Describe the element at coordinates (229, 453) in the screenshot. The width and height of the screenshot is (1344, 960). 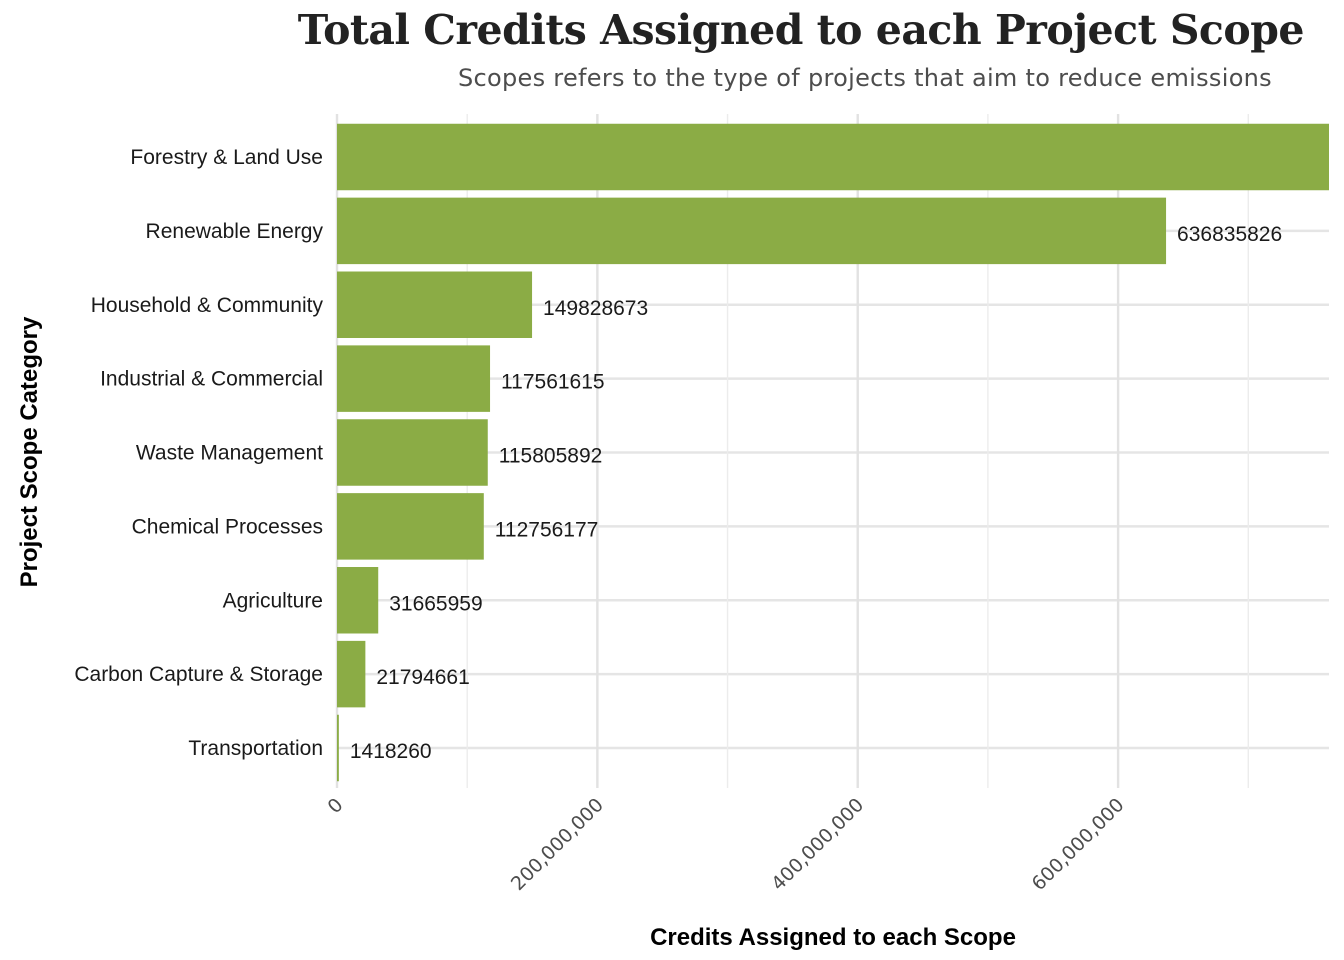
I see `category-label: Waste Management` at that location.